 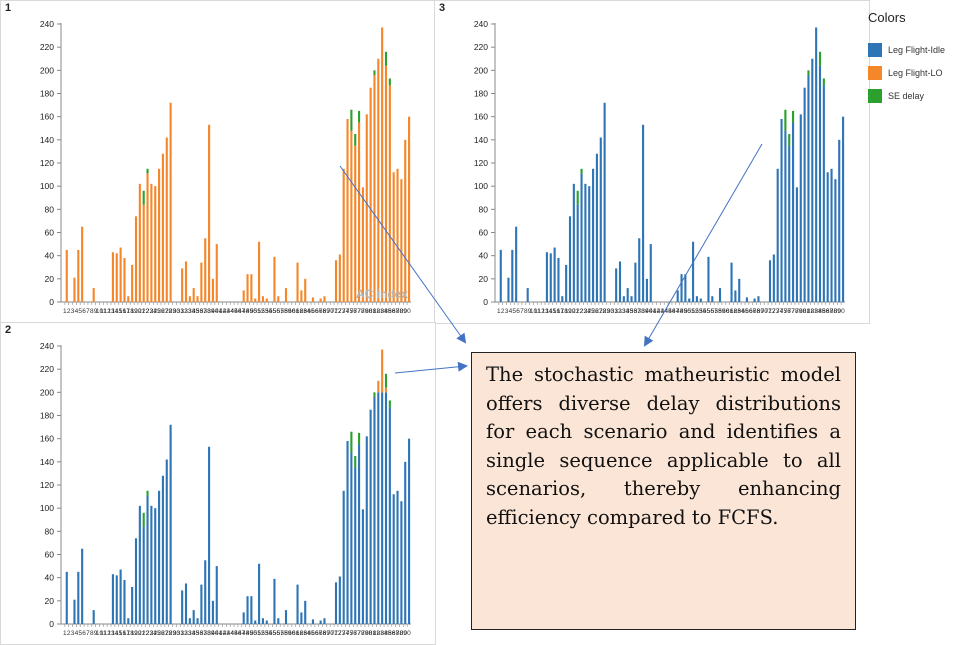 I want to click on x-tick-label: 5, so click(x=514, y=311).